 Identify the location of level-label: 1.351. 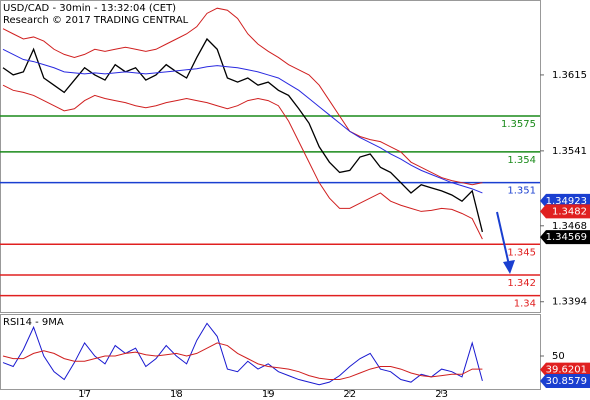
(521, 191).